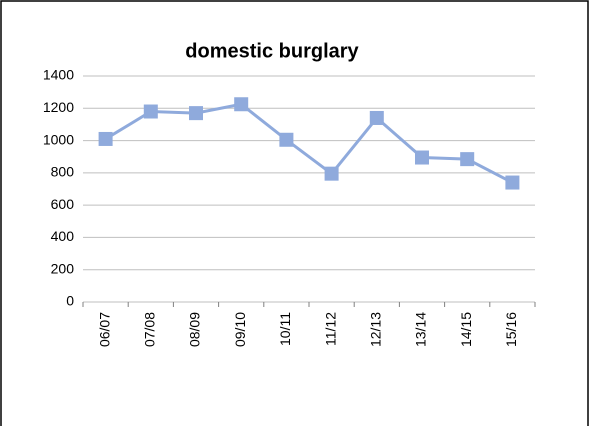  What do you see at coordinates (285, 329) in the screenshot?
I see `x-tick-label: 10/11` at bounding box center [285, 329].